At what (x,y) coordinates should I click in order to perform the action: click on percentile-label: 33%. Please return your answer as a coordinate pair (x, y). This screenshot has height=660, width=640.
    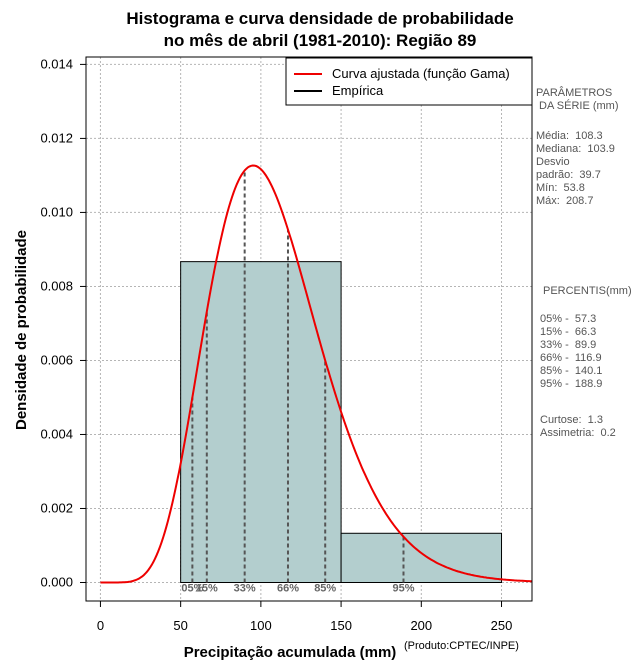
    Looking at the image, I should click on (245, 588).